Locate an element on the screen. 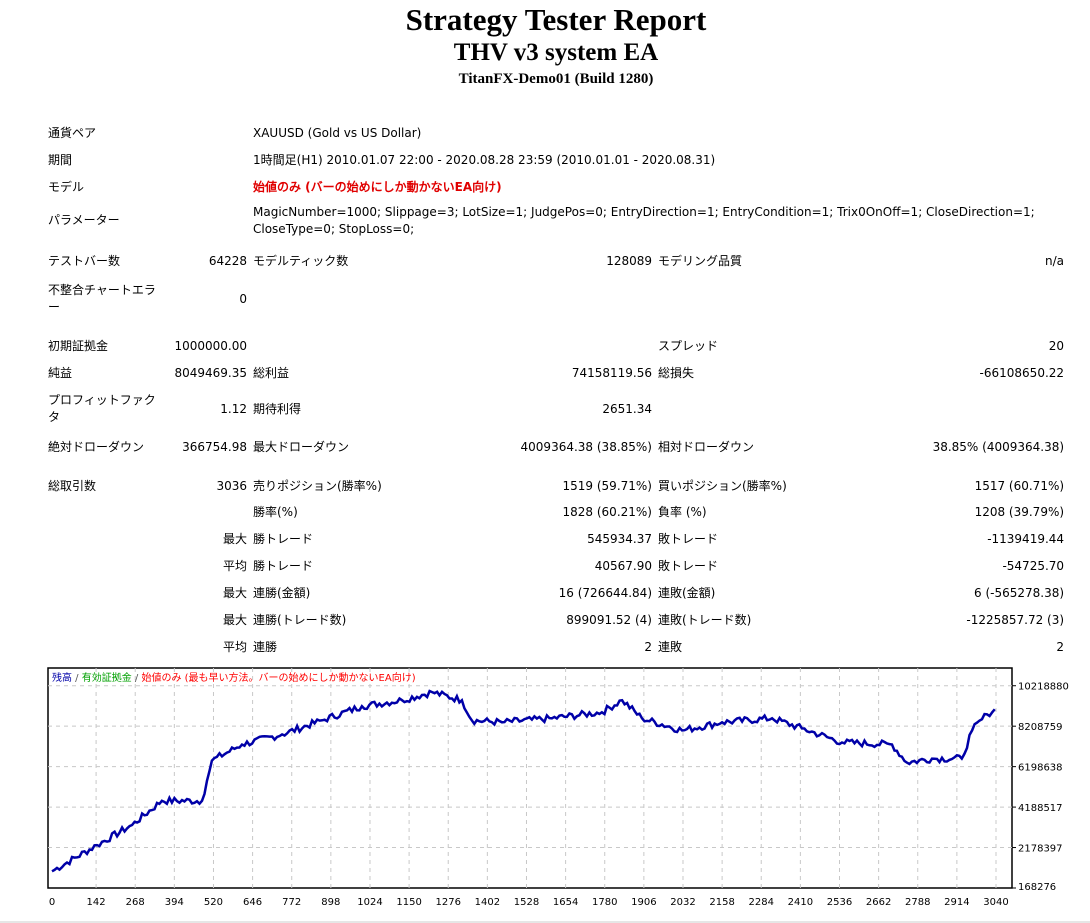  stat-value: 899091.52 (4) is located at coordinates (609, 620).